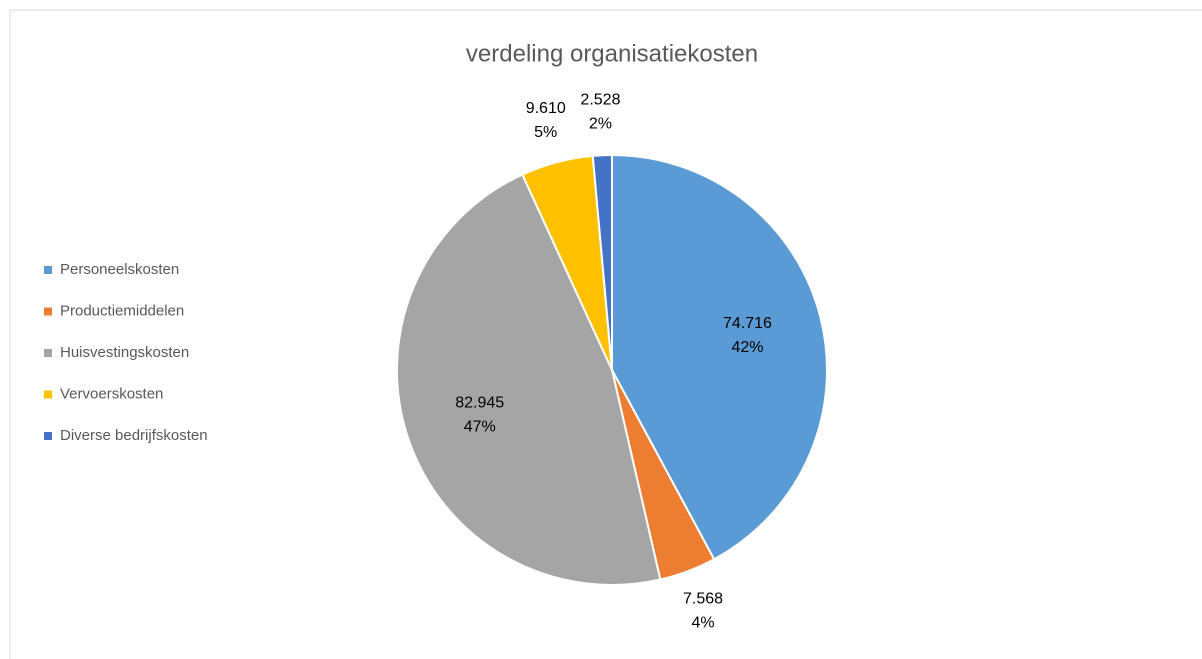  What do you see at coordinates (134, 435) in the screenshot?
I see `legend-label: Diverse bedrijfskosten` at bounding box center [134, 435].